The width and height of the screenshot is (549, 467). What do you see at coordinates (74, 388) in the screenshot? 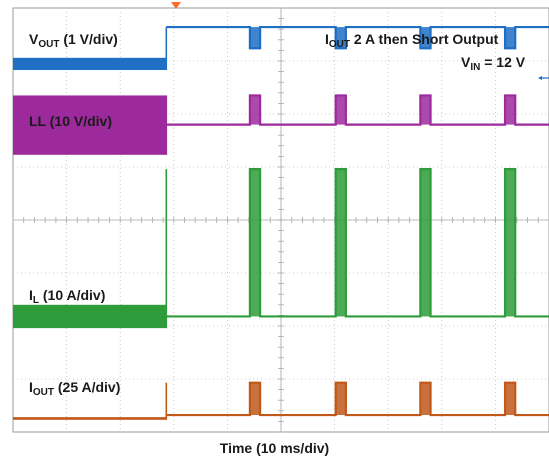
I see `iout-label: IOUT (25 A/div)` at bounding box center [74, 388].